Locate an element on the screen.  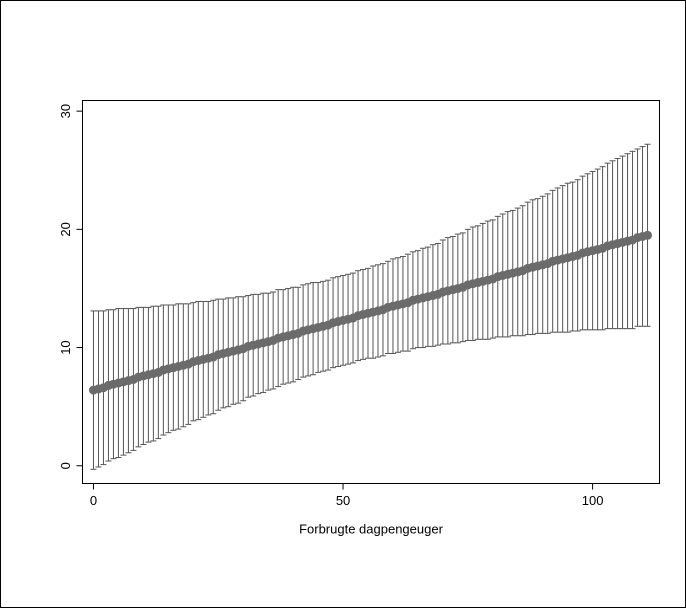
point is located at coordinates (648, 235).